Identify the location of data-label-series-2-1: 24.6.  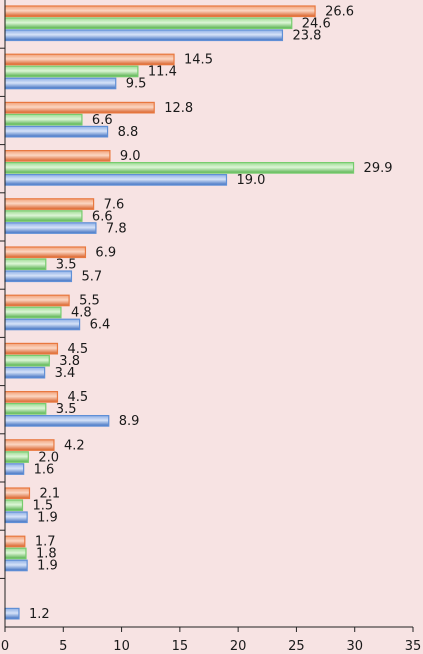
(316, 24).